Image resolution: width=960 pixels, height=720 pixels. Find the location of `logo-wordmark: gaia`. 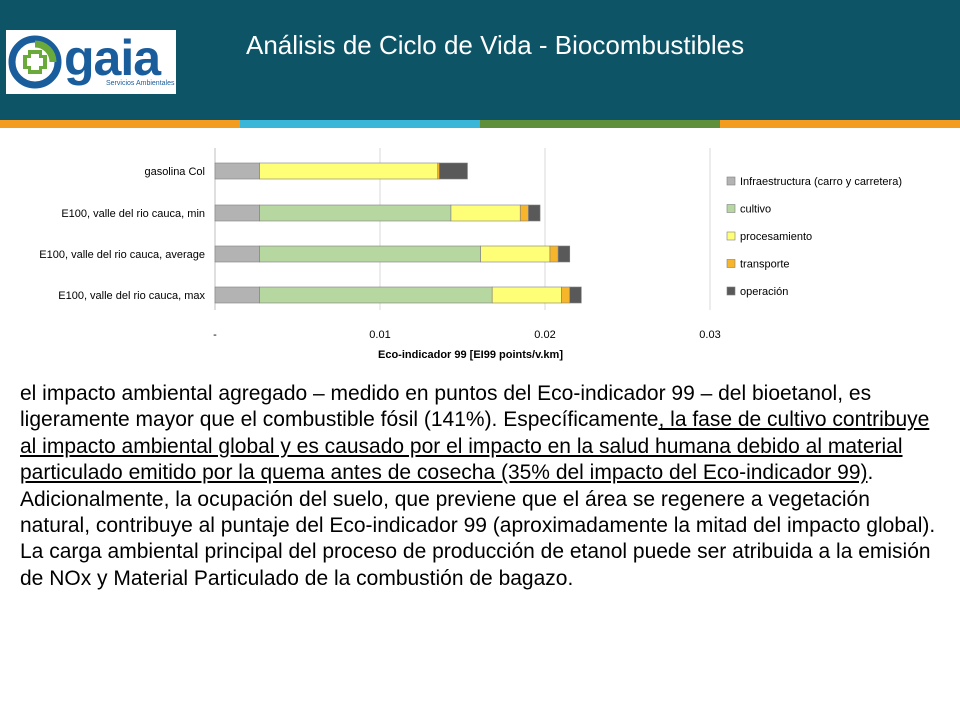

logo-wordmark: gaia is located at coordinates (112, 58).